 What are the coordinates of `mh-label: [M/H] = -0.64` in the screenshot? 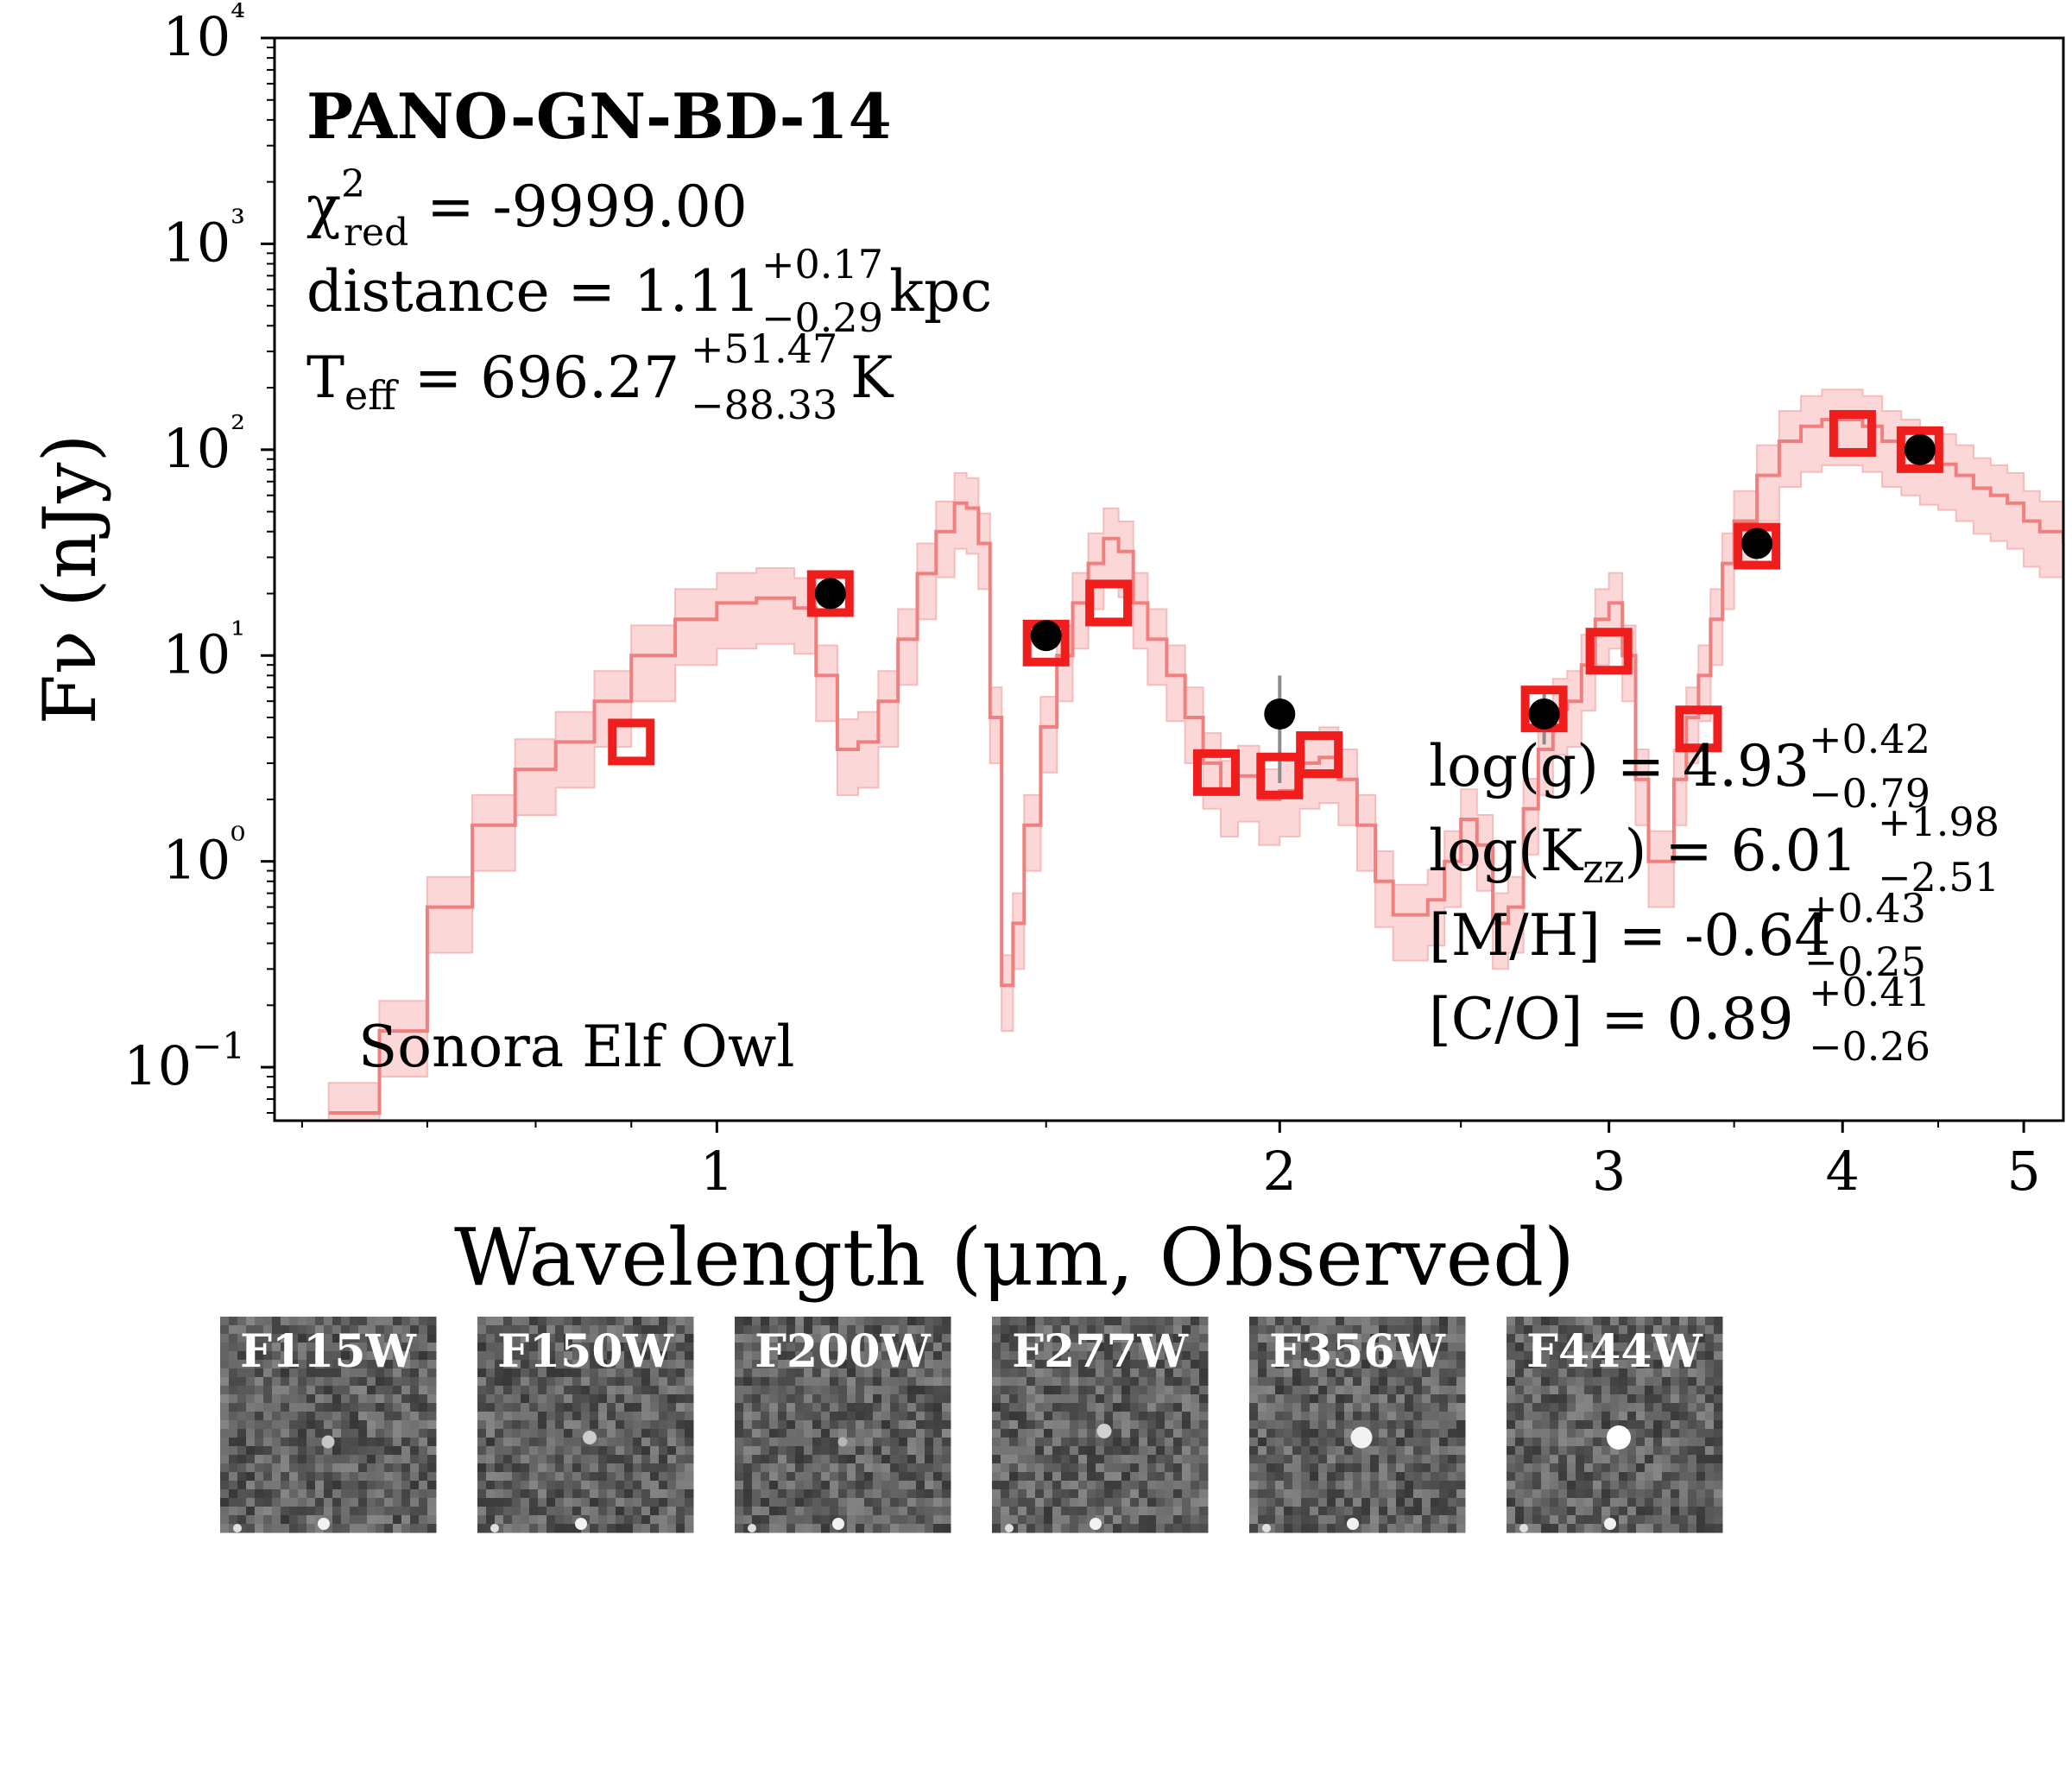 It's located at (1629, 935).